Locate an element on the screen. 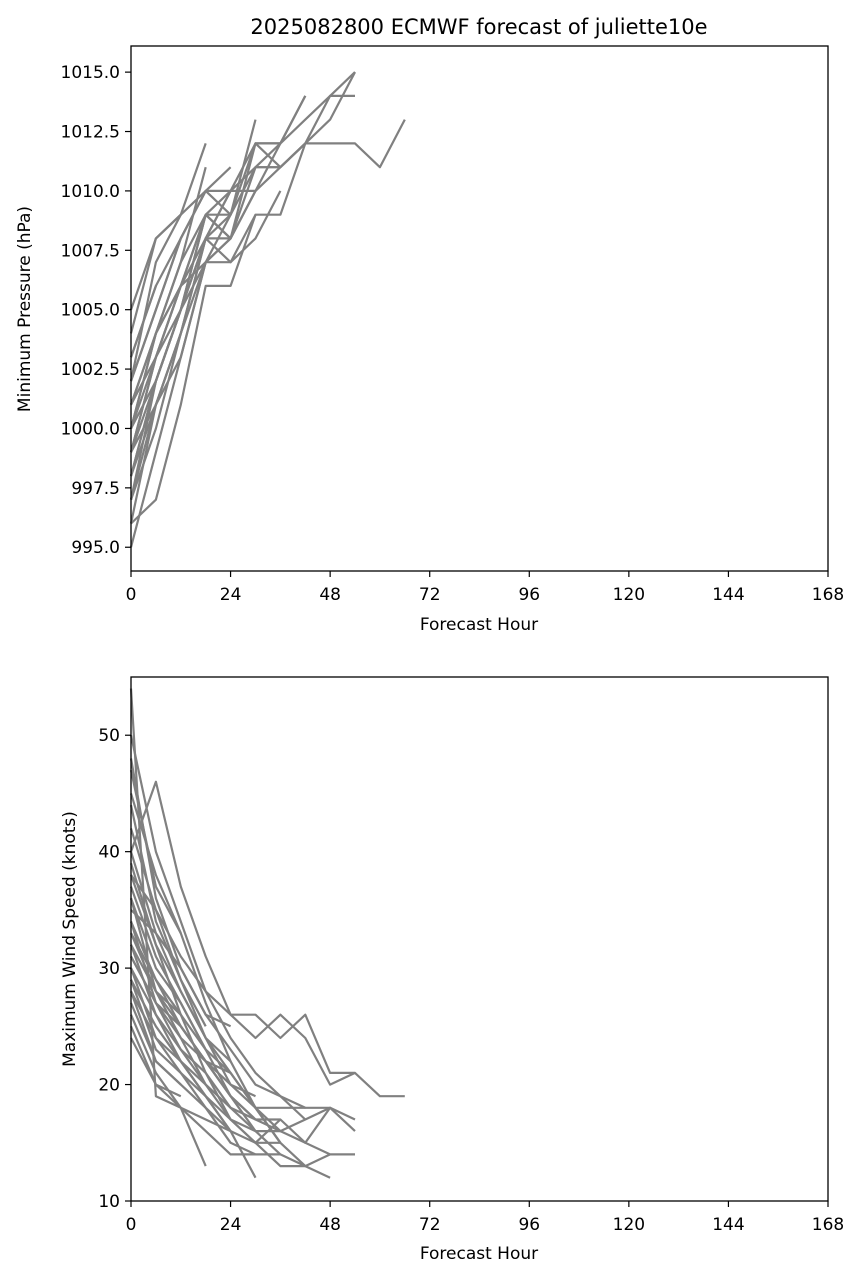 Image resolution: width=863 pixels, height=1279 pixels. pressure-y-tick-label-7: 1012.5 is located at coordinates (90, 133).